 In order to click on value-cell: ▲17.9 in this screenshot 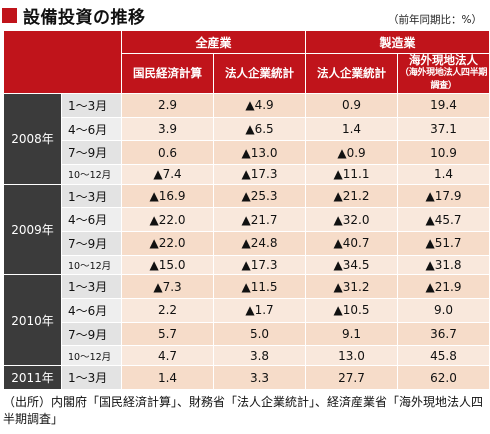, I will do `click(443, 196)`.